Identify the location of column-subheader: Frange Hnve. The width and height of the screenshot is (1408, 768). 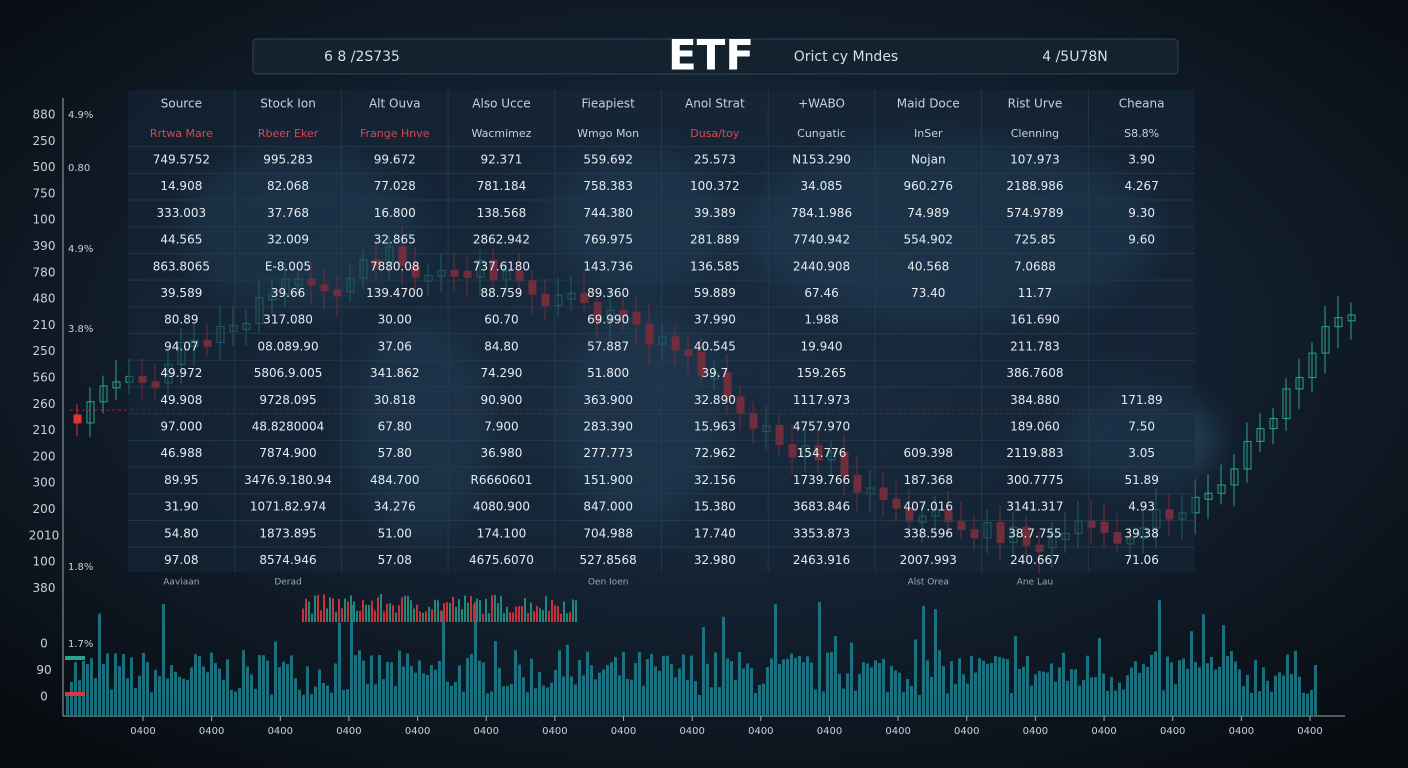
(395, 133).